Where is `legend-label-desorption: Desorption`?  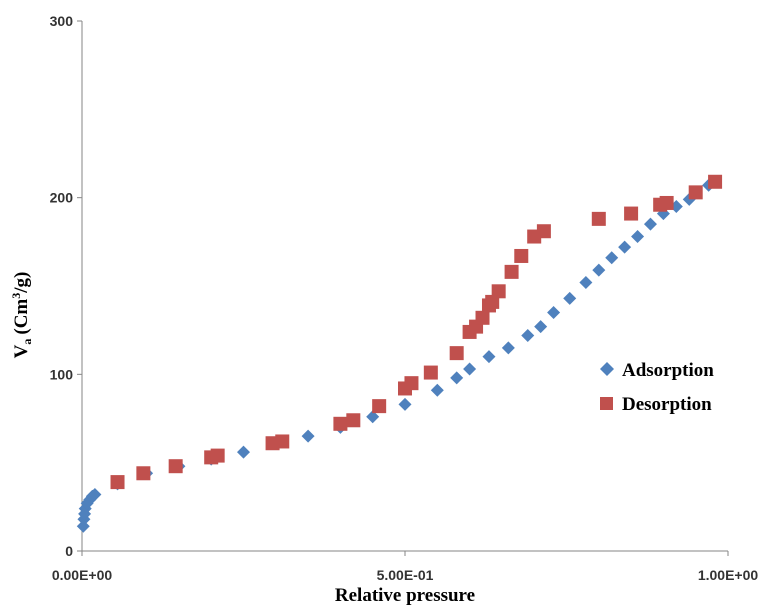 legend-label-desorption: Desorption is located at coordinates (667, 404).